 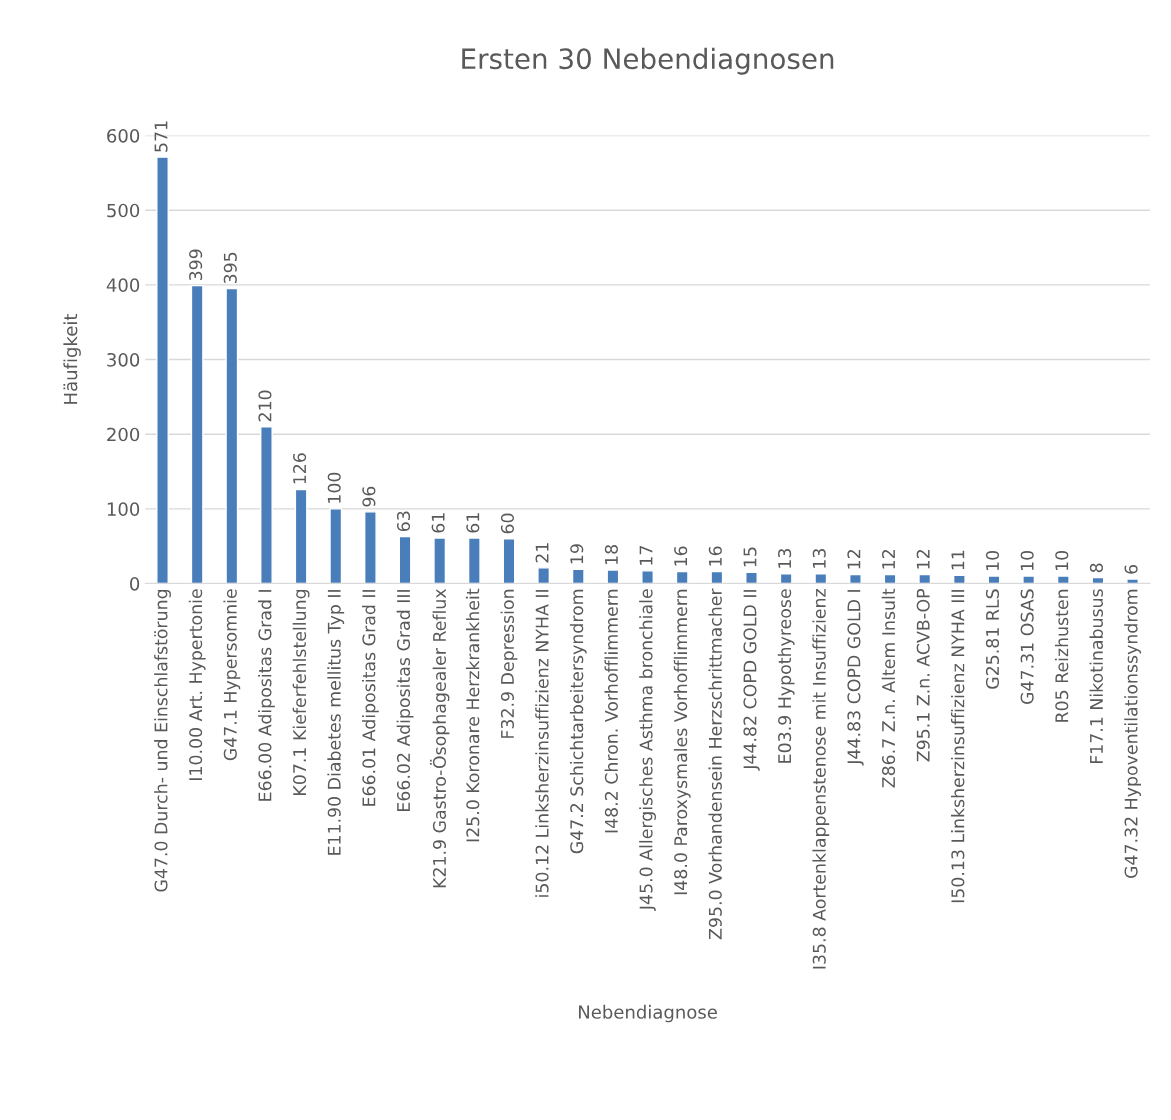 I want to click on x-tick-label: G47.2 Schichtarbeitersyndrom, so click(x=578, y=721).